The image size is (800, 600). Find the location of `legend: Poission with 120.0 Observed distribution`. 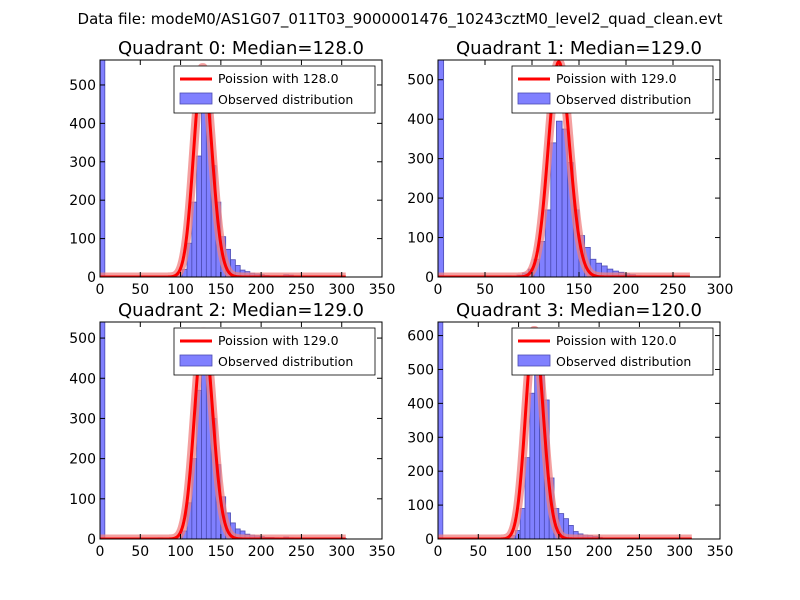

legend: Poission with 120.0 Observed distribution is located at coordinates (612, 351).